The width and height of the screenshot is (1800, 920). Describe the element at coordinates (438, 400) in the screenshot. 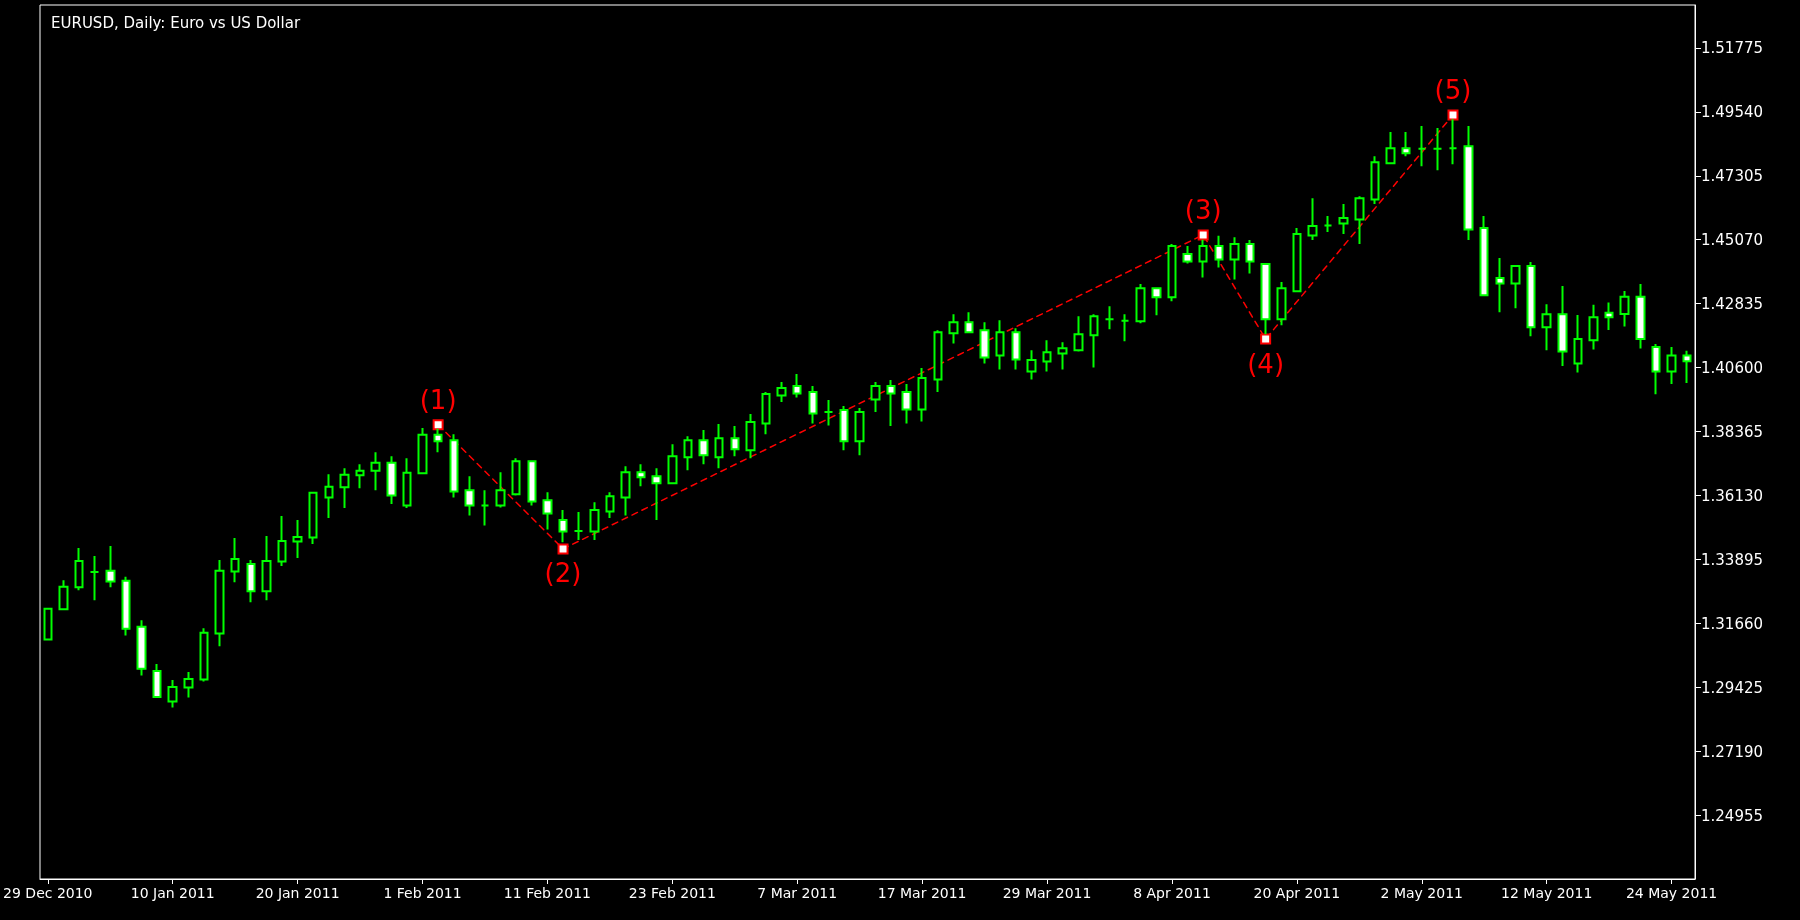

I see `annotation: (1)` at that location.